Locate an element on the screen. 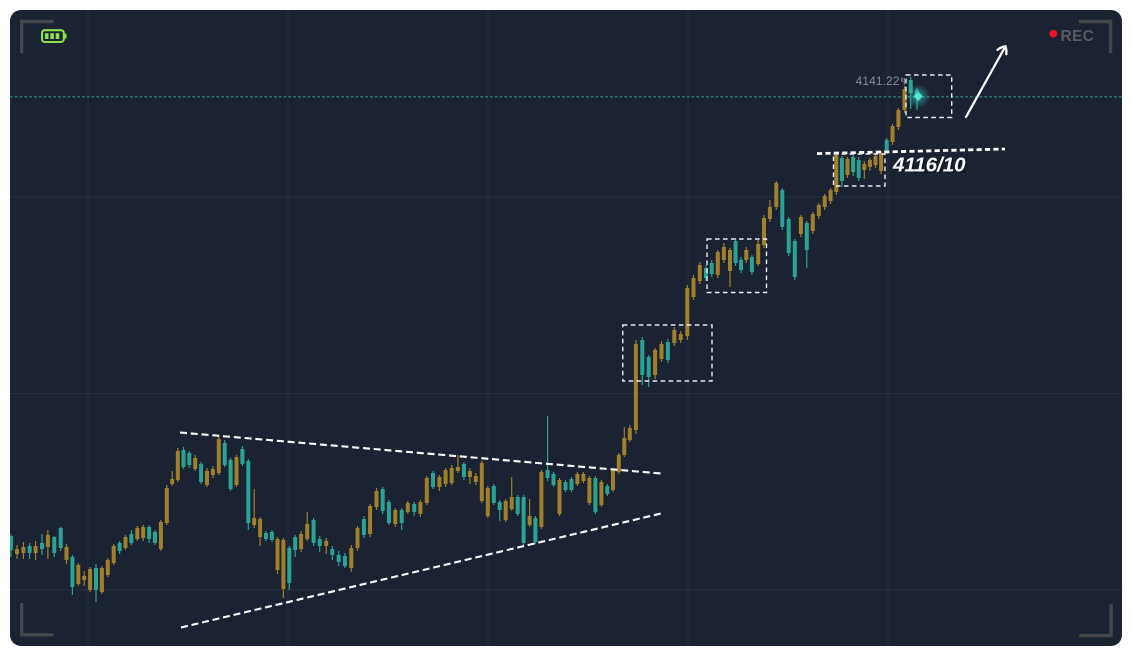 This screenshot has width=1132, height=661. svg-text: 4141.22 is located at coordinates (877, 81).